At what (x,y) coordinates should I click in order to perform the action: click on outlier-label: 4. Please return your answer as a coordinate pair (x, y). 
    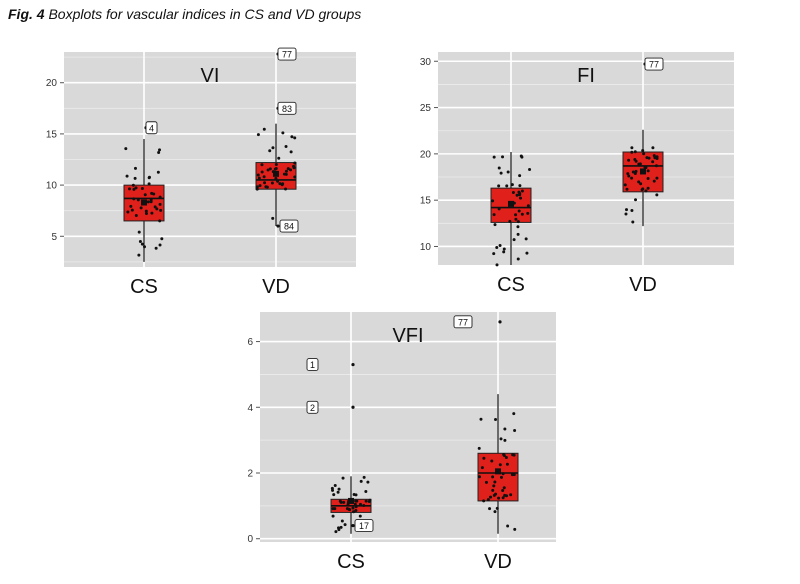
    Looking at the image, I should click on (151, 128).